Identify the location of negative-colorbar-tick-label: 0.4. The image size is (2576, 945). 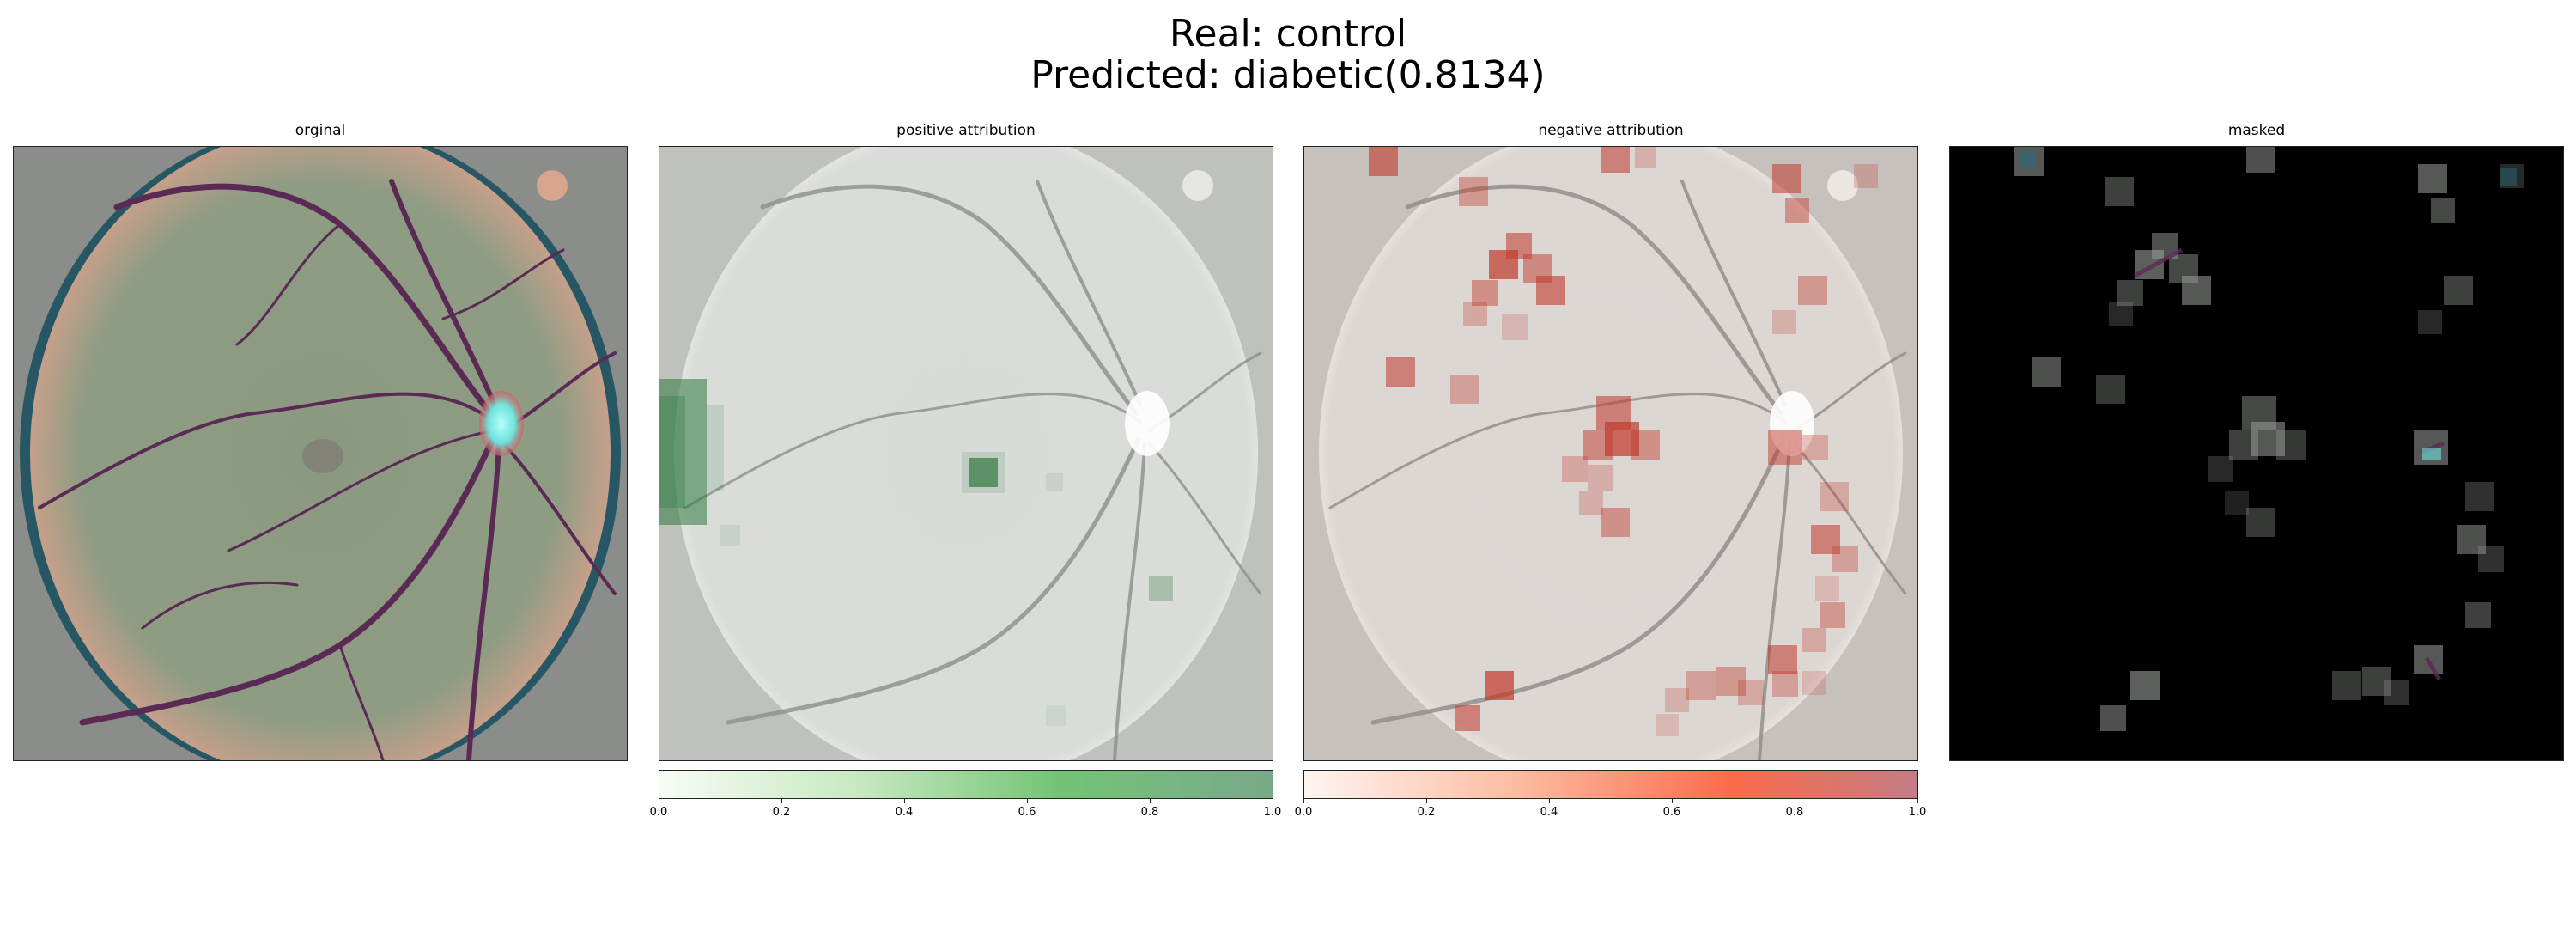
(1549, 812).